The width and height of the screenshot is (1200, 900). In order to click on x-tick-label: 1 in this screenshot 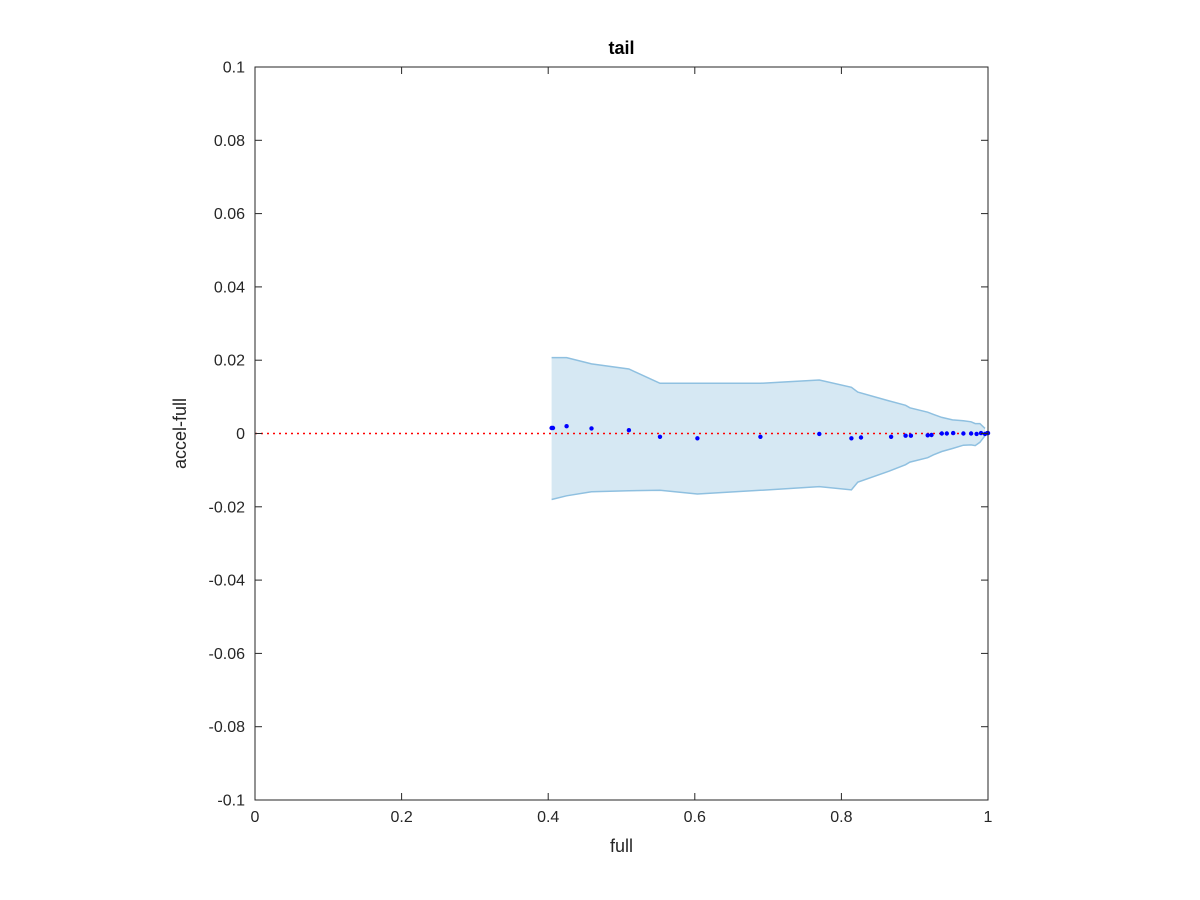, I will do `click(988, 817)`.